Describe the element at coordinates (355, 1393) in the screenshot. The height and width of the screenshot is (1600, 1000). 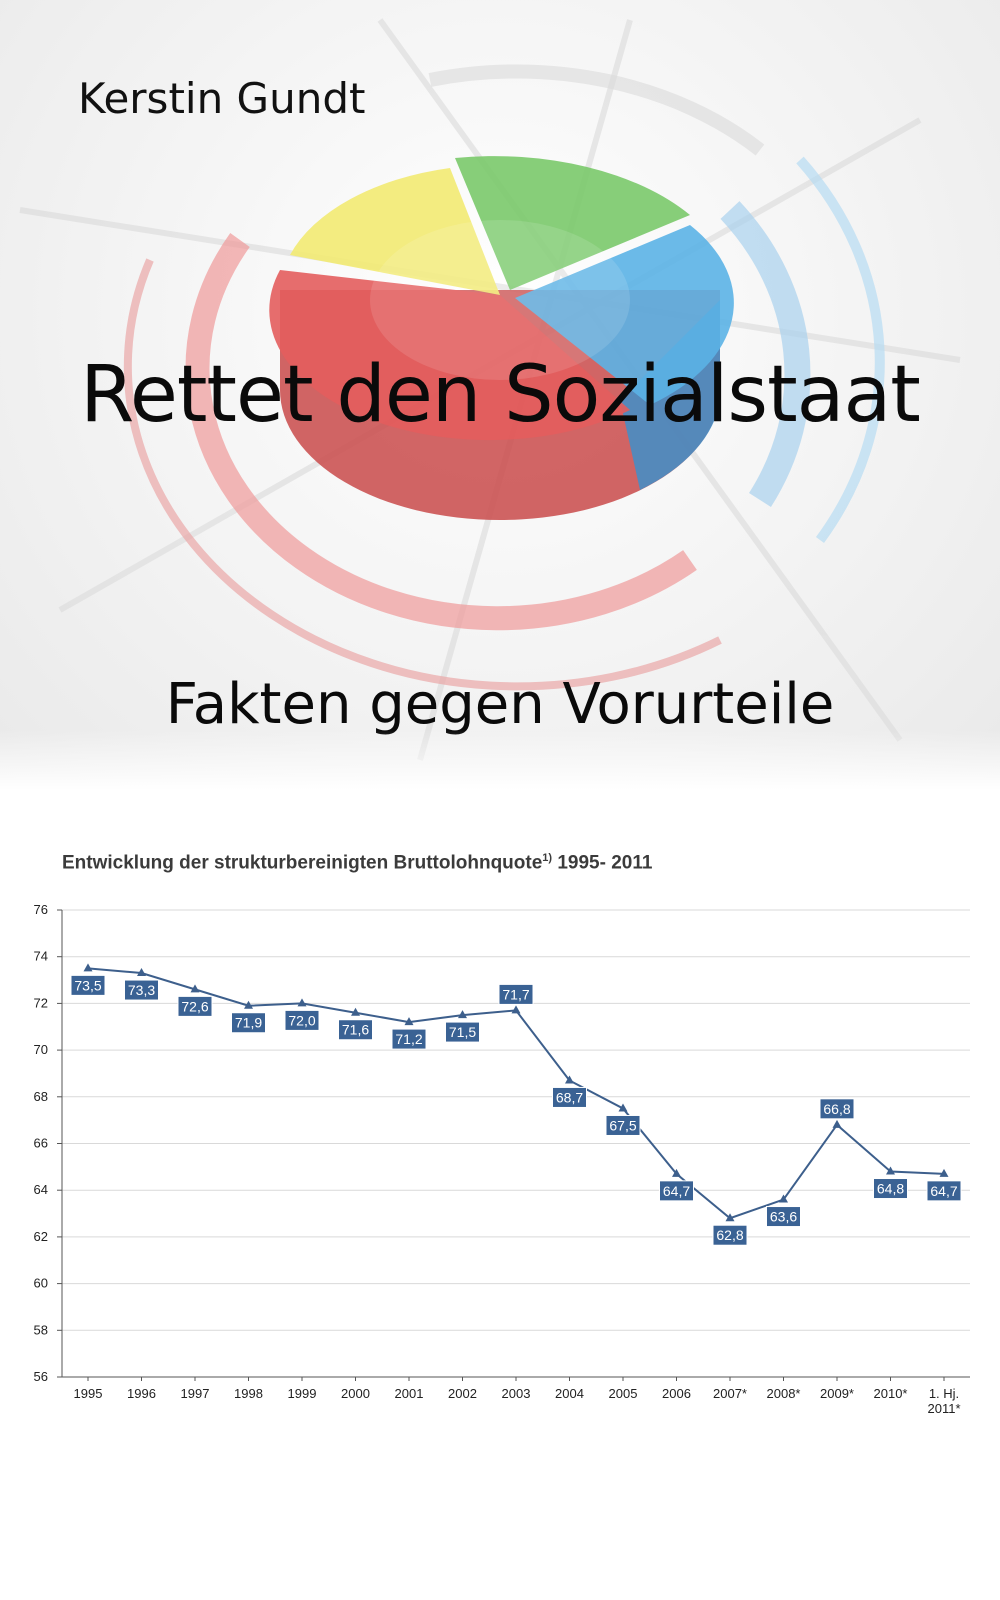
I see `x-tick-label: 2000` at that location.